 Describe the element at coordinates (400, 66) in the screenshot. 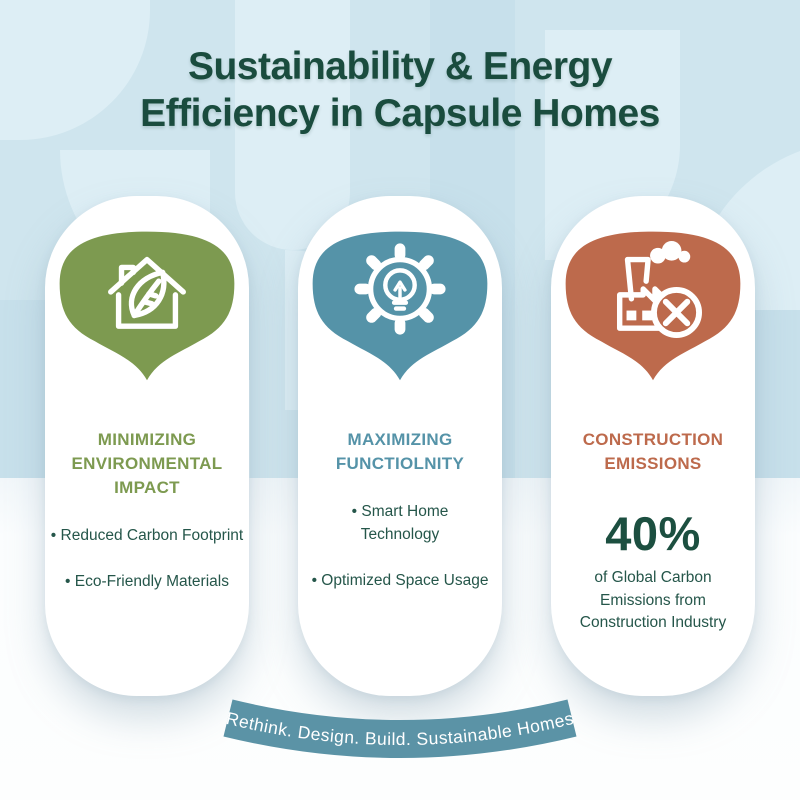

I see `page-title-line-1: Sustainability & Energy` at that location.